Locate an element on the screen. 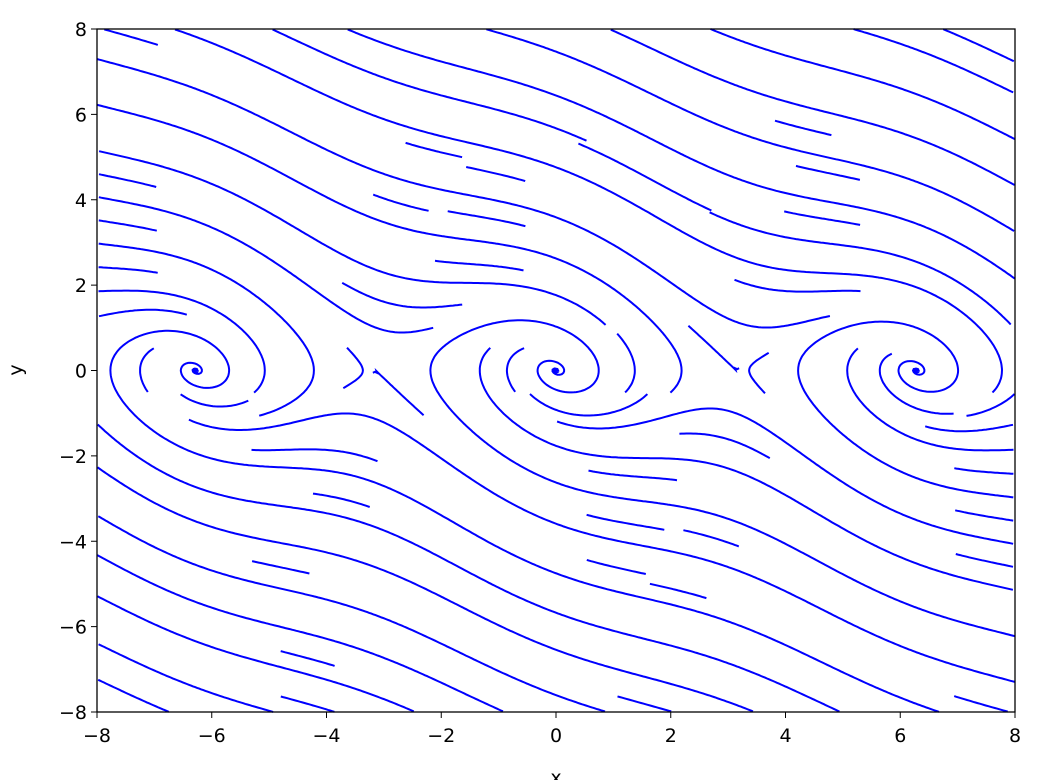 Image resolution: width=1057 pixels, height=780 pixels. y-ticks: −8 −6 −4 −2 0 2 4 6 8 is located at coordinates (78, 371).